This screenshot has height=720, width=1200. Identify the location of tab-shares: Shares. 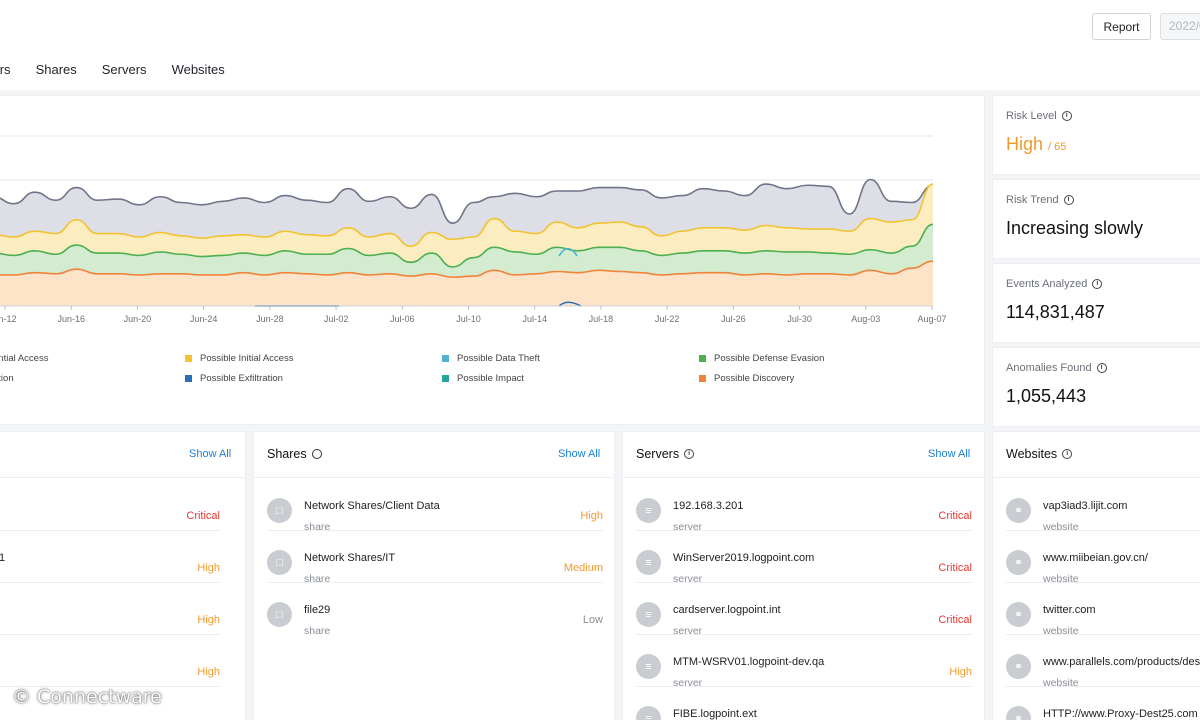
(56, 69).